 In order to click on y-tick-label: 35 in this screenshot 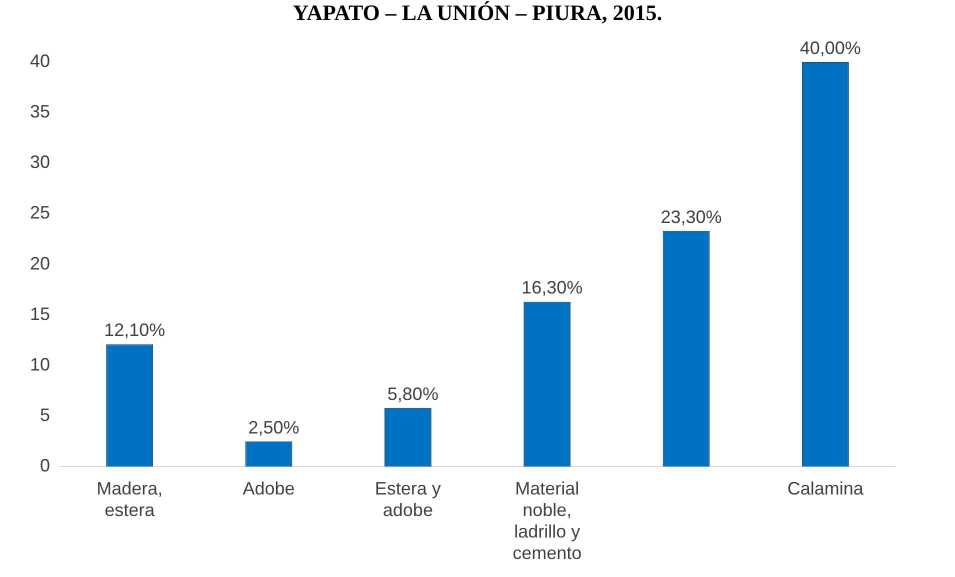, I will do `click(40, 112)`.